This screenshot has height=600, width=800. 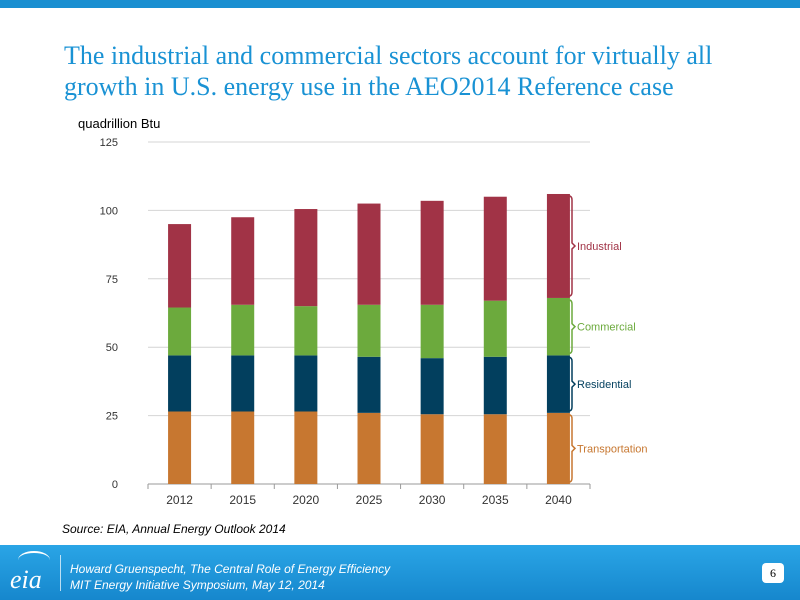 I want to click on bar-commercial-2020, so click(x=306, y=331).